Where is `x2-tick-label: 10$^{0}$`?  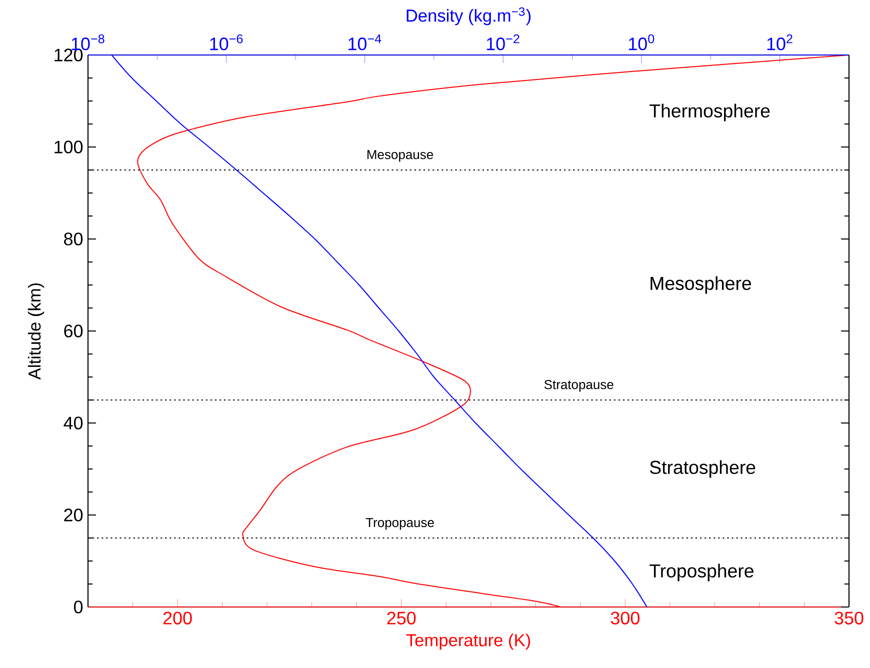
x2-tick-label: 10$^{0}$ is located at coordinates (641, 42).